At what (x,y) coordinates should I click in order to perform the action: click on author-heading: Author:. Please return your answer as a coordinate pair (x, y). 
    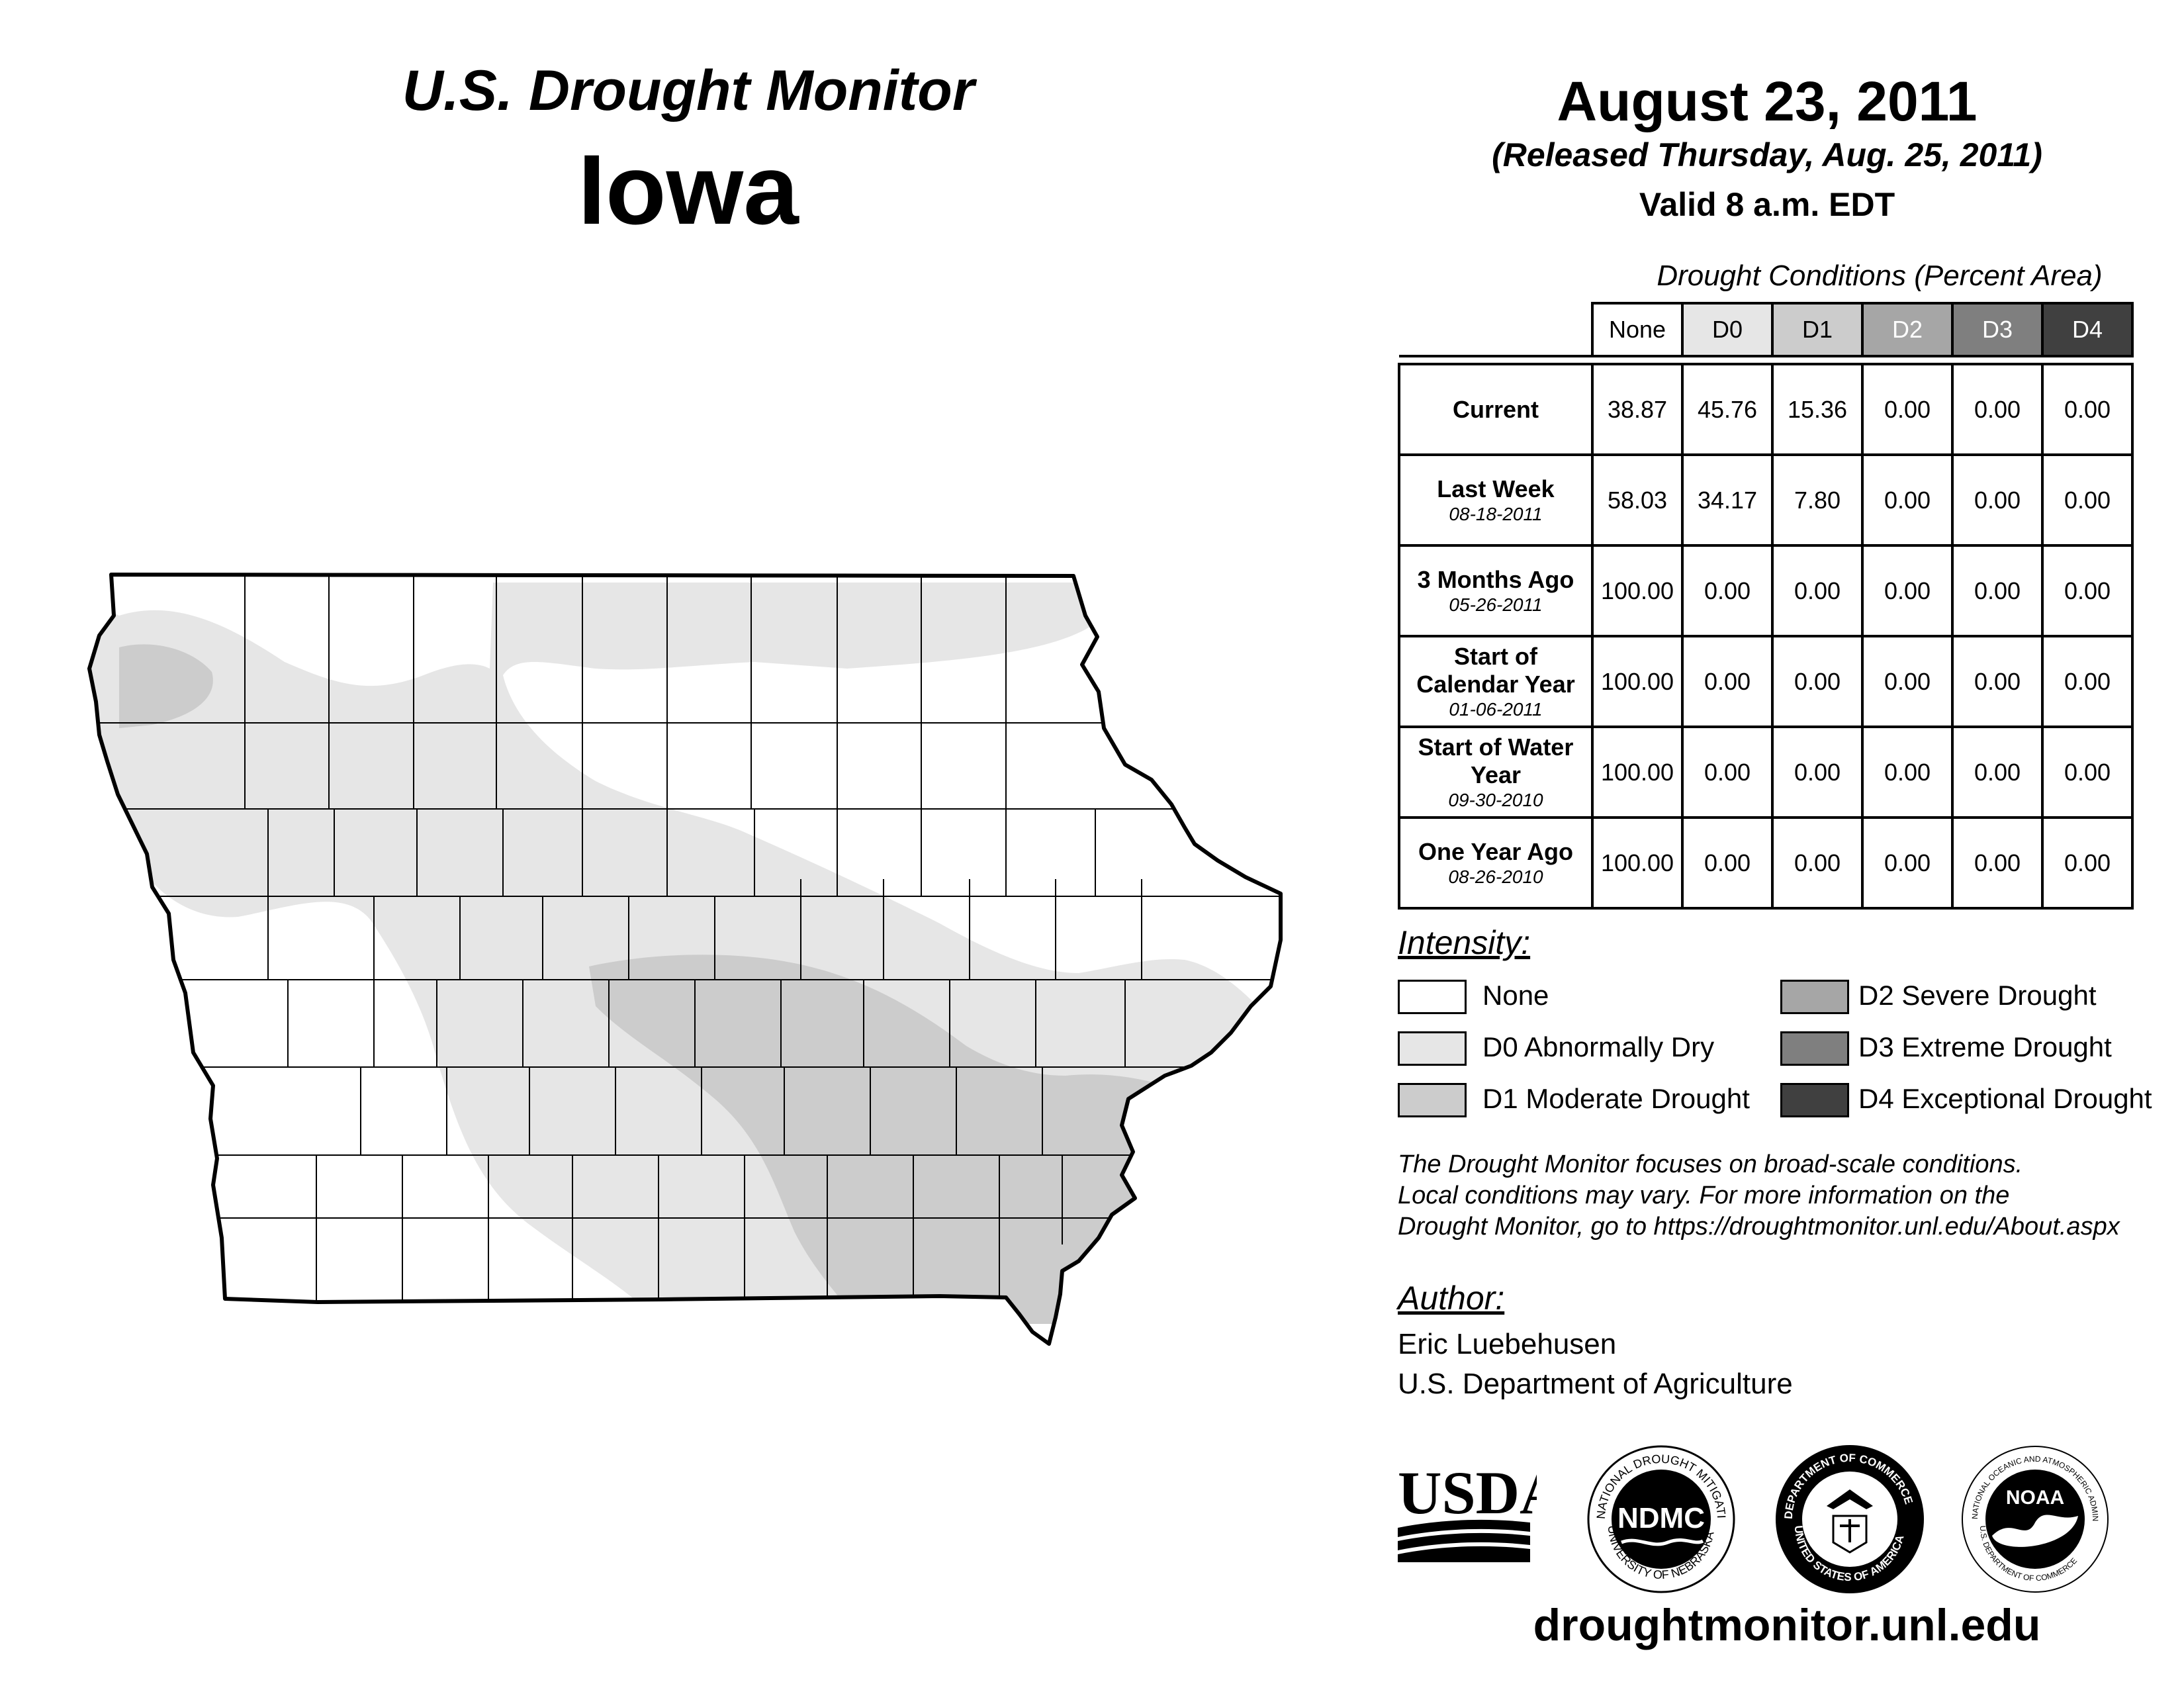
    Looking at the image, I should click on (1451, 1298).